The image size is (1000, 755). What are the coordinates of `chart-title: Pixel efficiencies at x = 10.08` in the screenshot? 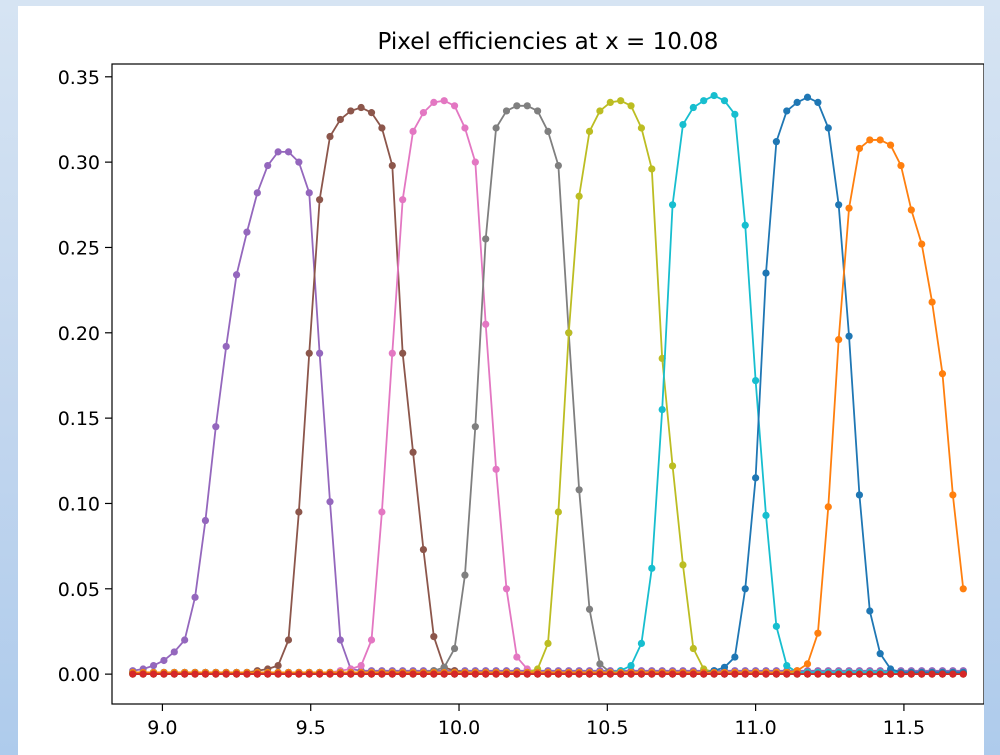 It's located at (548, 42).